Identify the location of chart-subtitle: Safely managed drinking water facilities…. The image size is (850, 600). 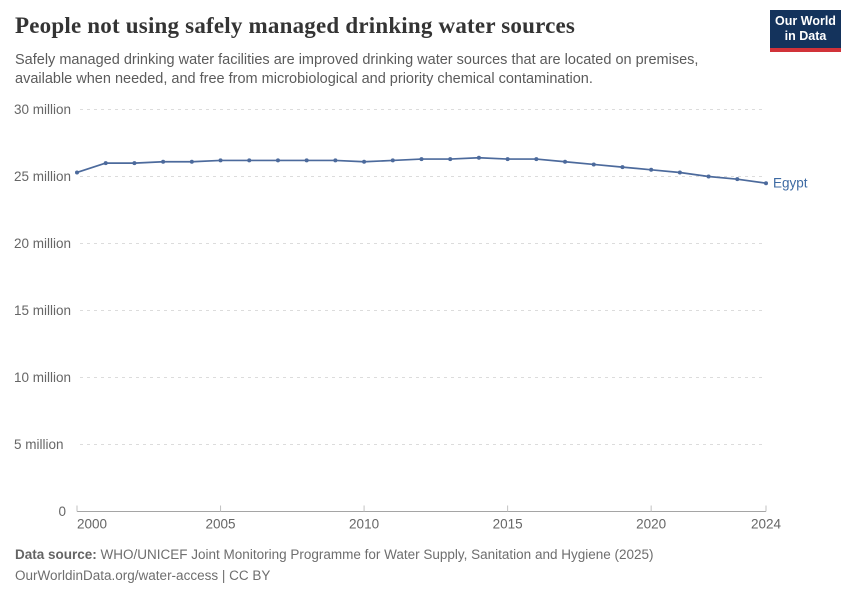
(357, 69).